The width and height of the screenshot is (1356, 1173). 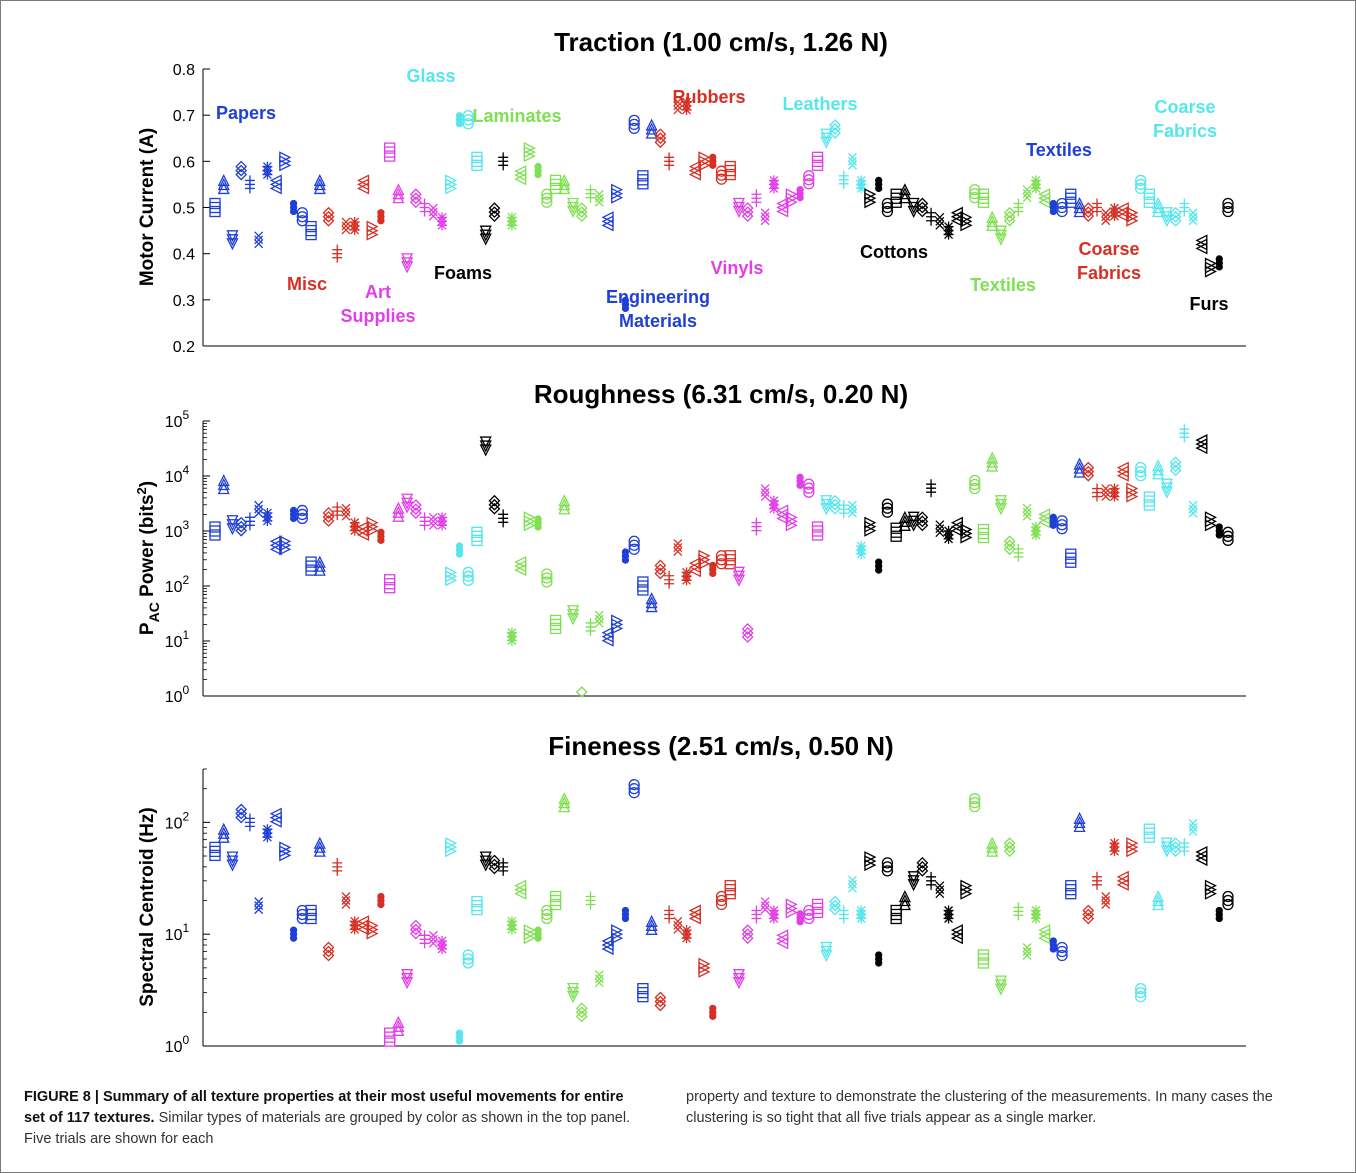 What do you see at coordinates (148, 558) in the screenshot?
I see `y-axis-label: PAC Power (bits2)` at bounding box center [148, 558].